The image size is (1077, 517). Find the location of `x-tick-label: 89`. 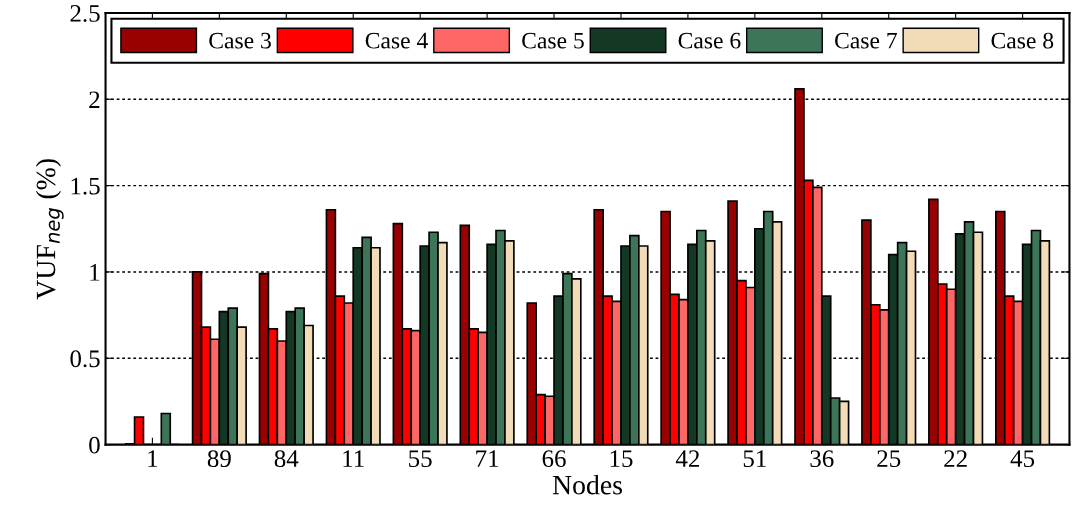

x-tick-label: 89 is located at coordinates (219, 459).